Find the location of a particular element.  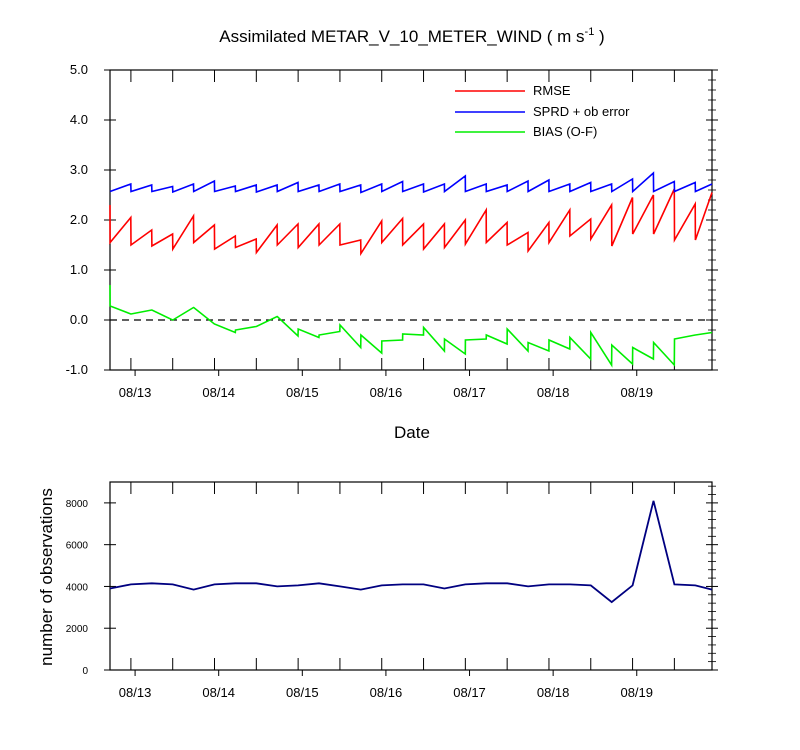

top-x-tick-label: 08/14 is located at coordinates (218, 392).